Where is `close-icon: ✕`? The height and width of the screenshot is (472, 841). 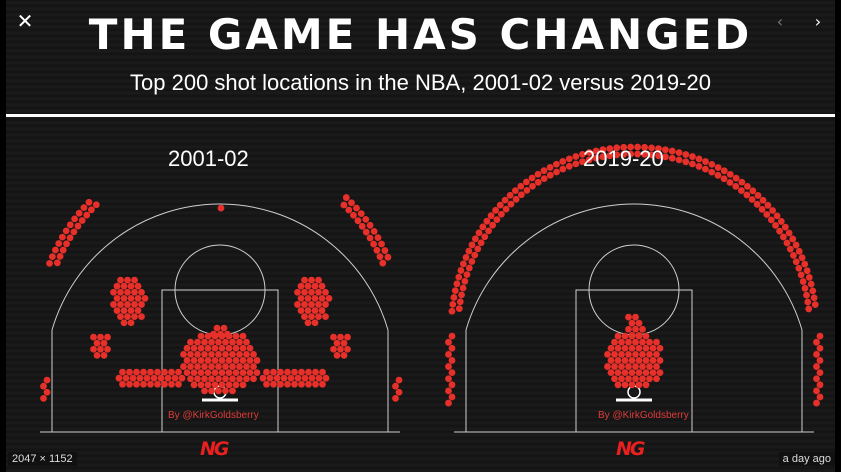
close-icon: ✕ is located at coordinates (25, 21).